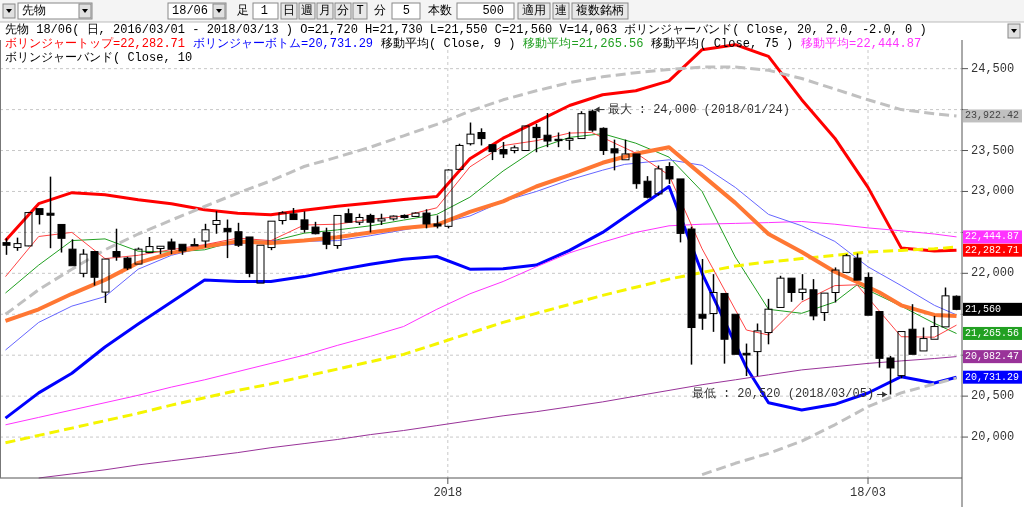 Image resolution: width=1024 pixels, height=507 pixels. Describe the element at coordinates (992, 333) in the screenshot. I see `data-label: 21,265.56` at that location.